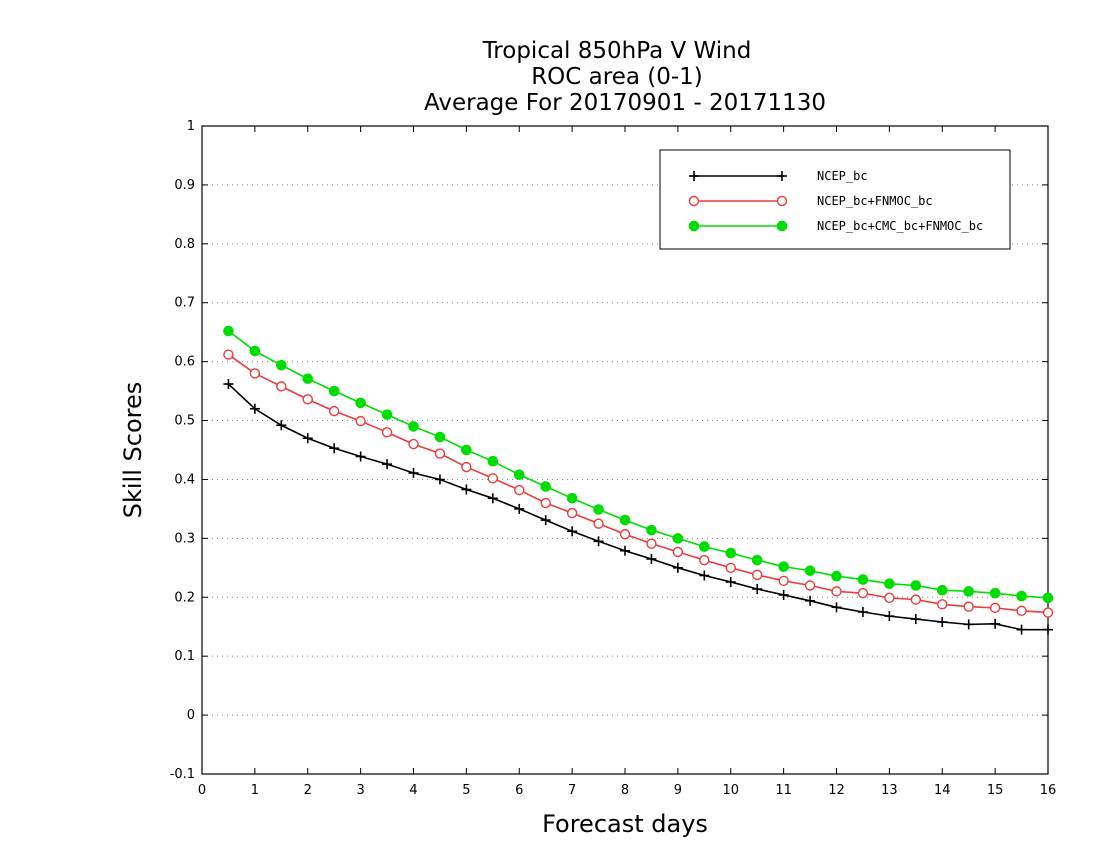 The image size is (1100, 850). I want to click on title-line-3: Average For 20170901 - 20171130, so click(625, 103).